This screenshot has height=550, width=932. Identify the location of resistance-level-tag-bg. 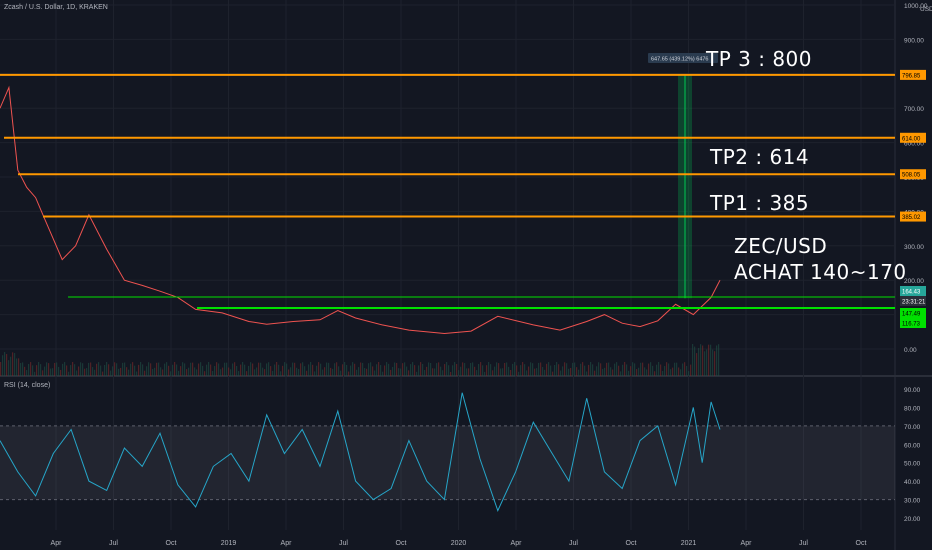
(913, 137).